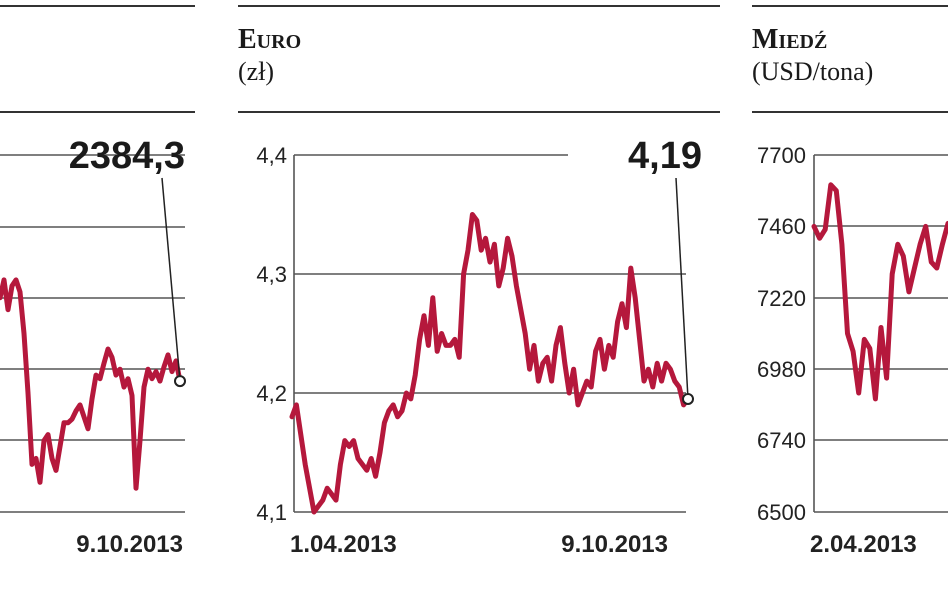 This screenshot has height=593, width=948. What do you see at coordinates (171, 279) in the screenshot?
I see `panel-1-last-value-leader` at bounding box center [171, 279].